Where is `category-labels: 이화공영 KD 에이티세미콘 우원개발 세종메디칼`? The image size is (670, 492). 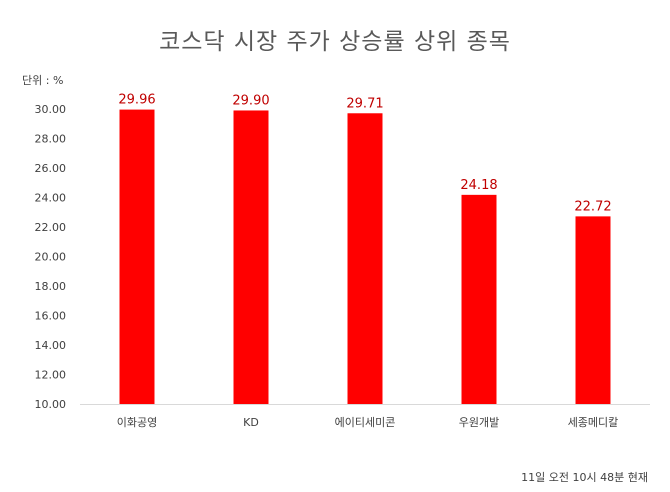 category-labels: 이화공영 KD 에이티세미콘 우원개발 세종메디칼 is located at coordinates (368, 422).